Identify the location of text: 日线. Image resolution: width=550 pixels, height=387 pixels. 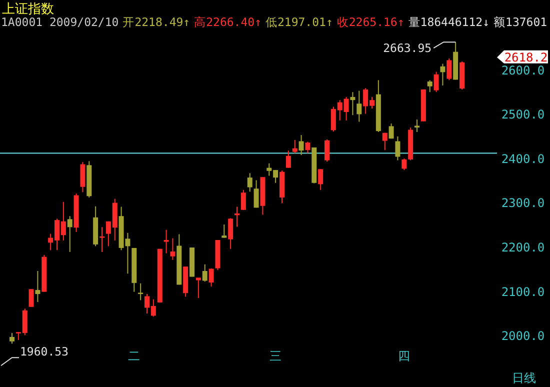
(524, 378).